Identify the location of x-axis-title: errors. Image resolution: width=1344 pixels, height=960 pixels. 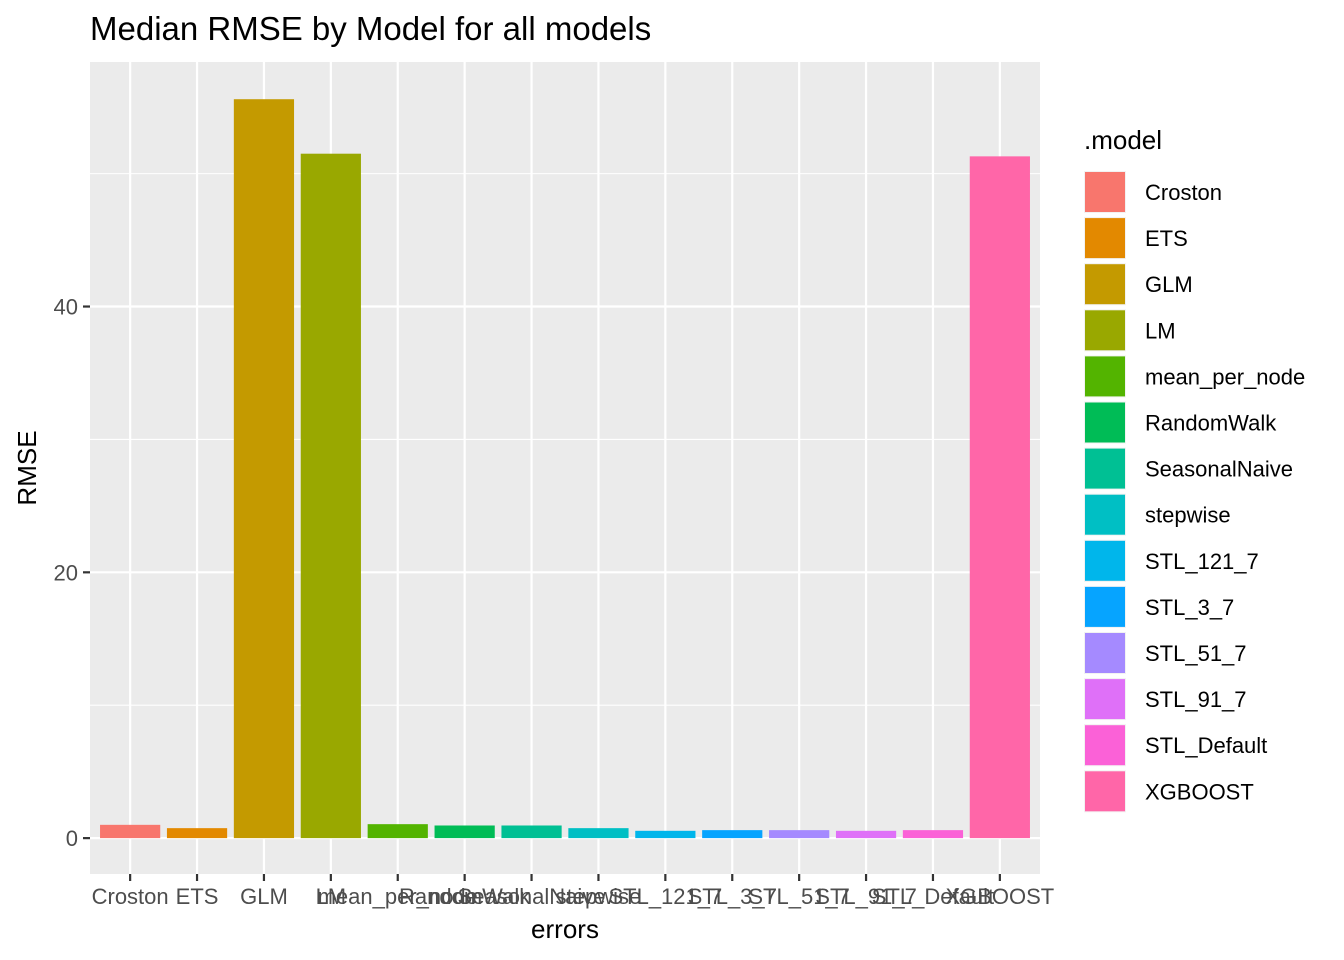
(565, 929).